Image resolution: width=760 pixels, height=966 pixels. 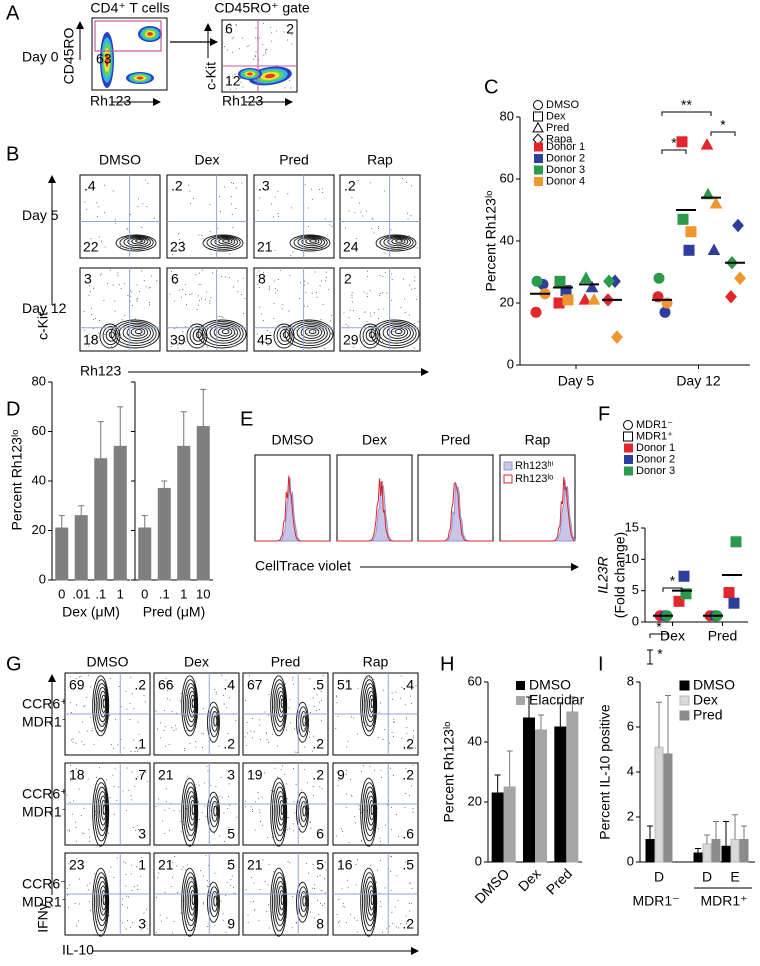 What do you see at coordinates (61, 593) in the screenshot?
I see `x-tick-label: 0` at bounding box center [61, 593].